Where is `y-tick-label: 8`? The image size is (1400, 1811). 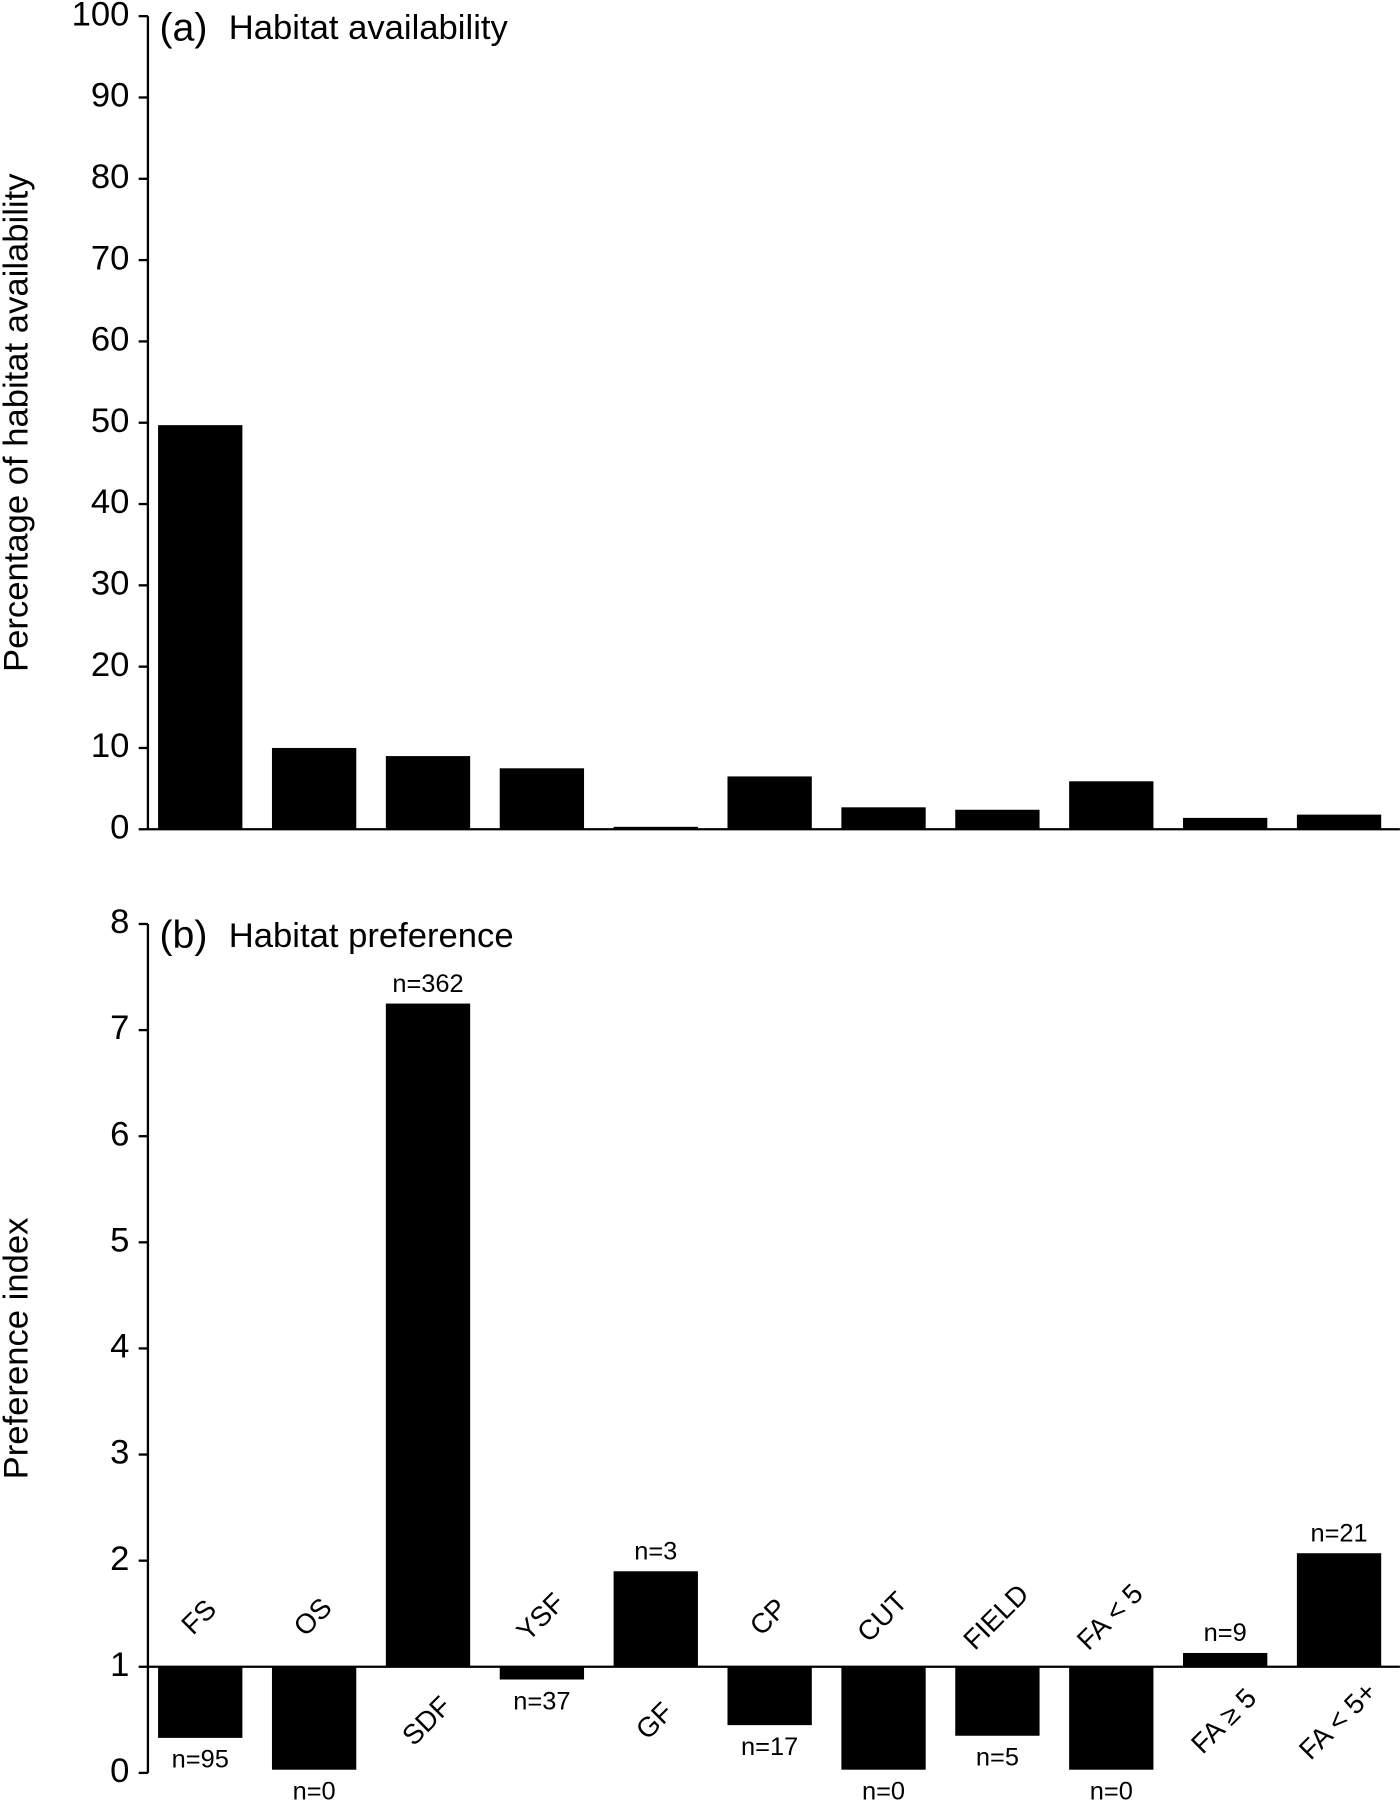 y-tick-label: 8 is located at coordinates (119, 922).